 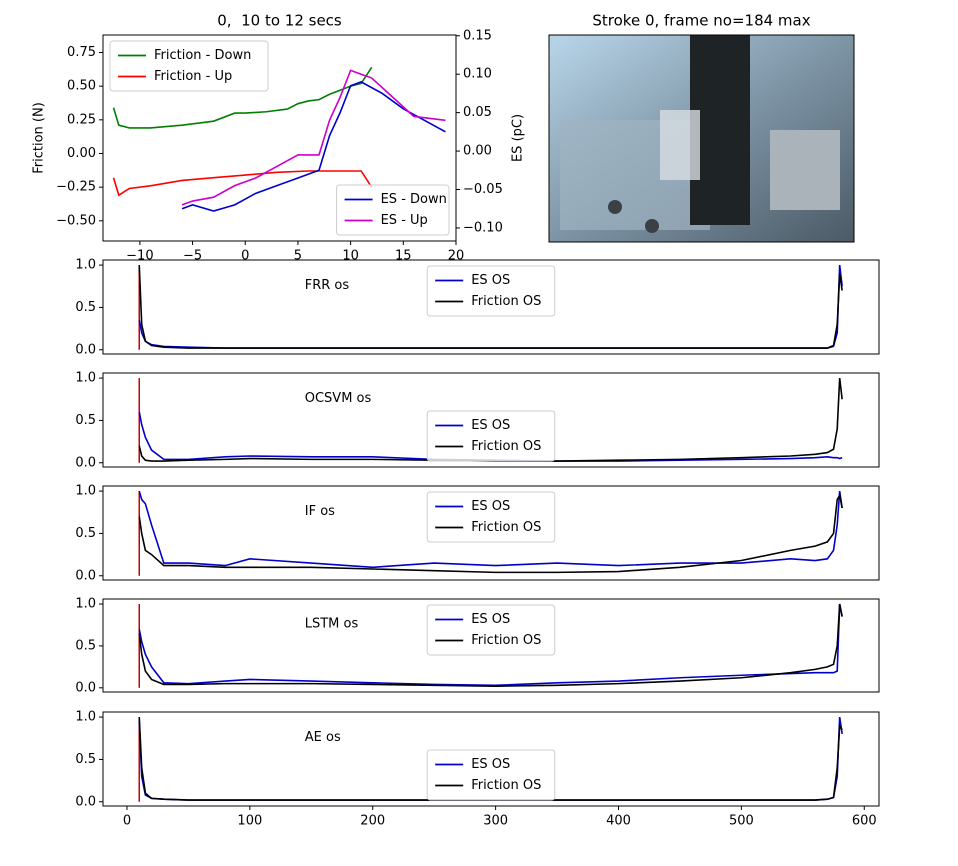 What do you see at coordinates (192, 256) in the screenshot?
I see `x-tick-label: −5` at bounding box center [192, 256].